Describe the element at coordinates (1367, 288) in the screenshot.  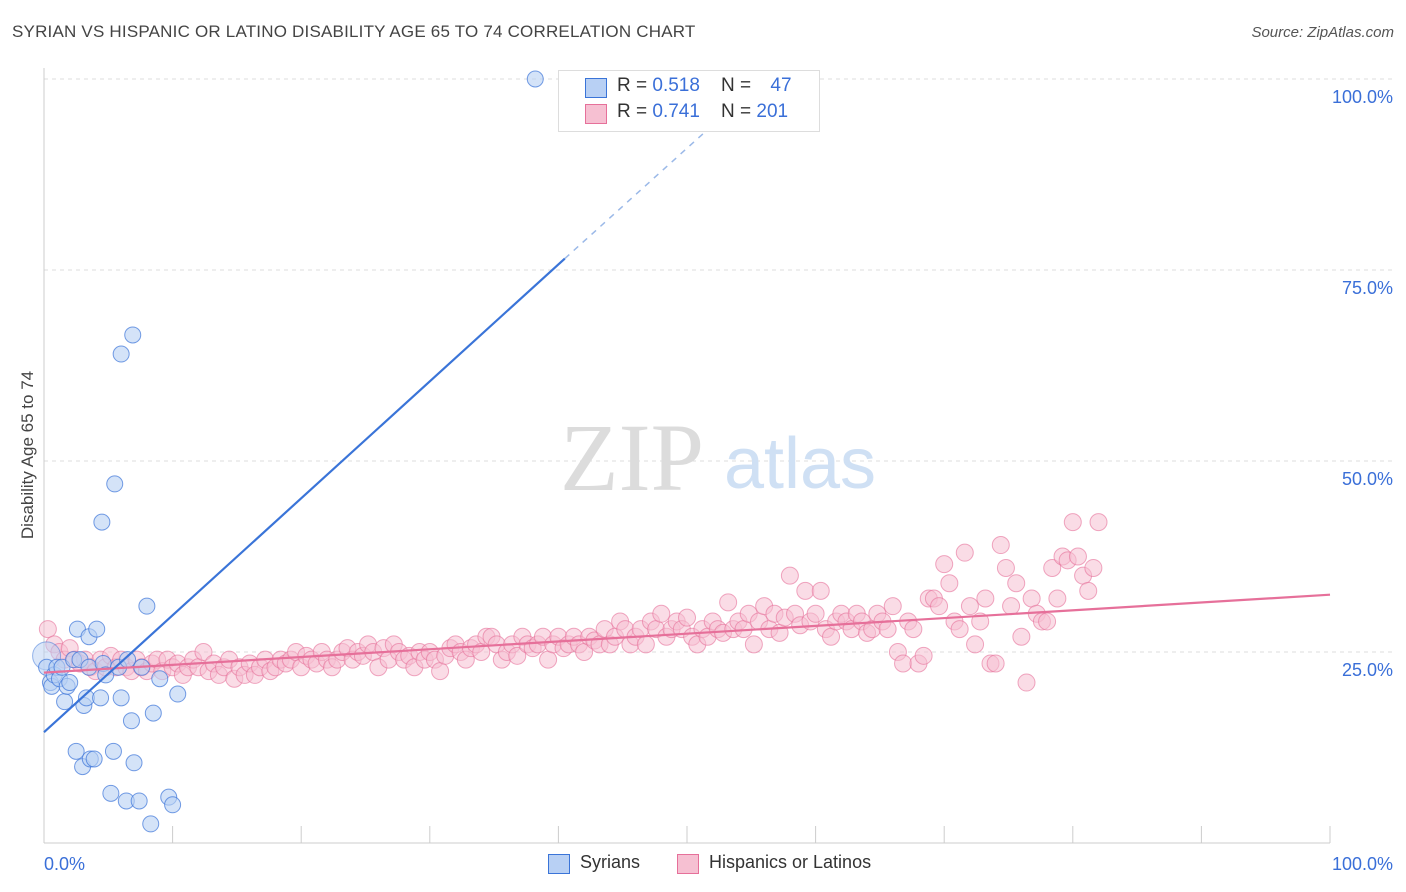
I see `y-tick-label: 75.0%` at that location.